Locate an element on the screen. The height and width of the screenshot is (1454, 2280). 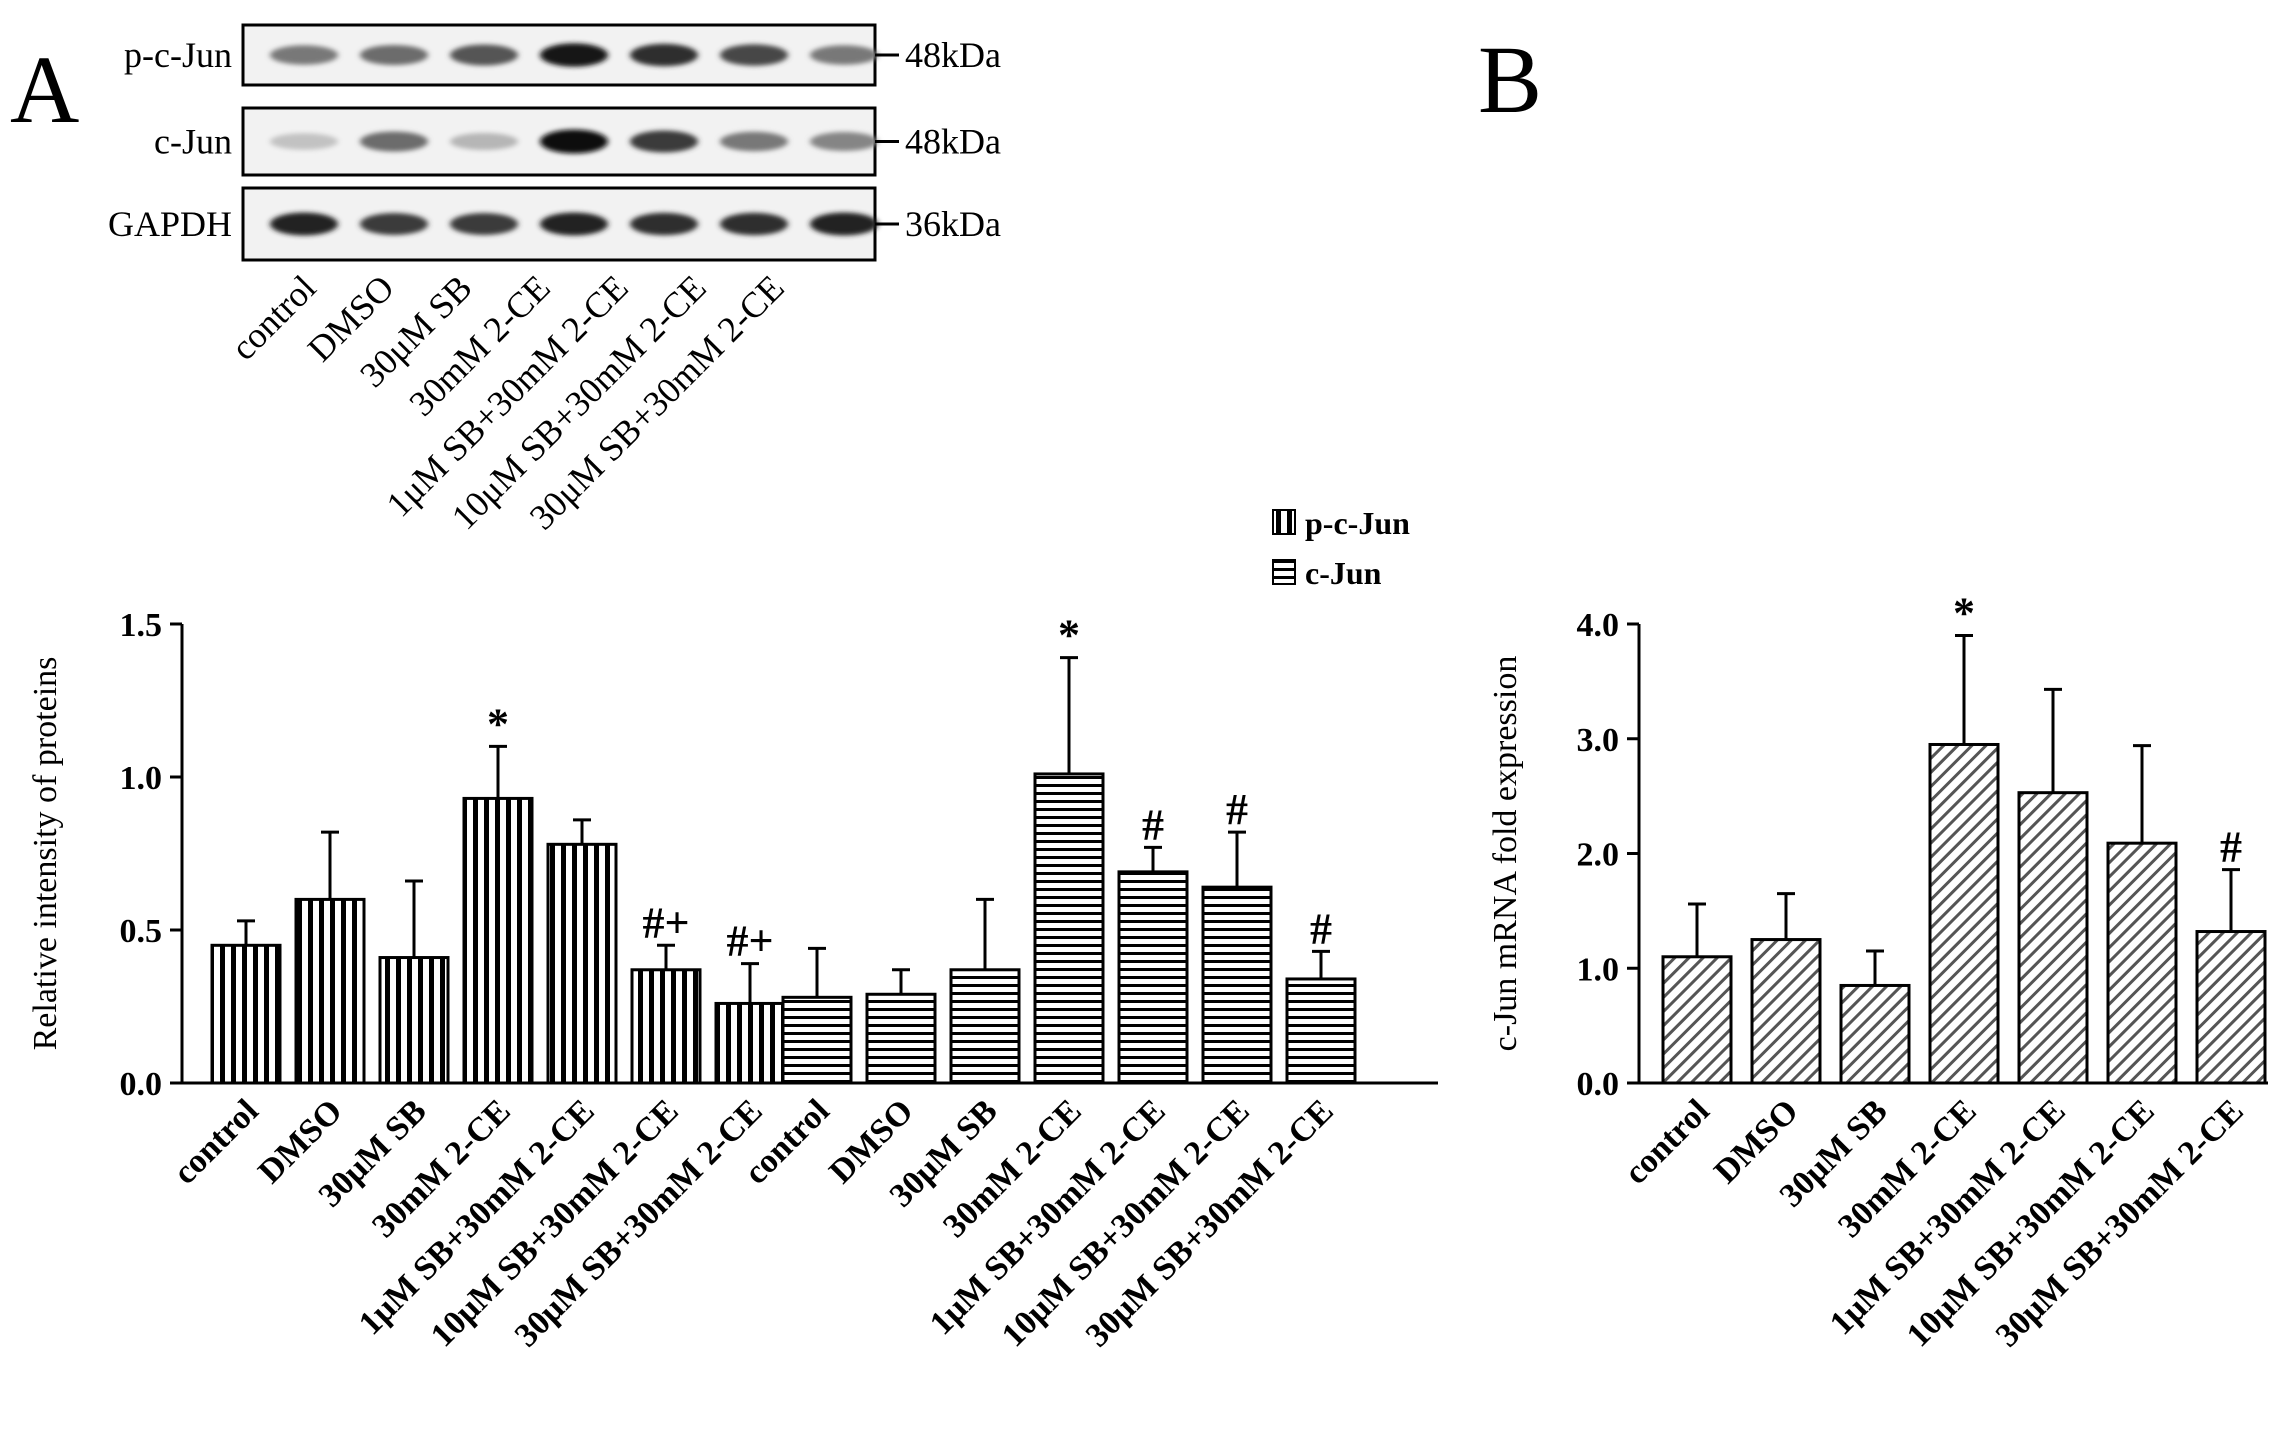
blot-row-c-jun: c-Jun 48kDa is located at coordinates (577, 141).